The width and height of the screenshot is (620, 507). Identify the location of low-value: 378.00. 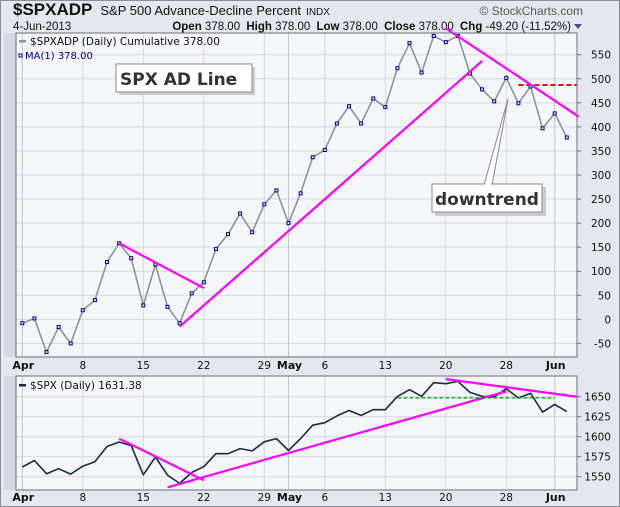
(360, 27).